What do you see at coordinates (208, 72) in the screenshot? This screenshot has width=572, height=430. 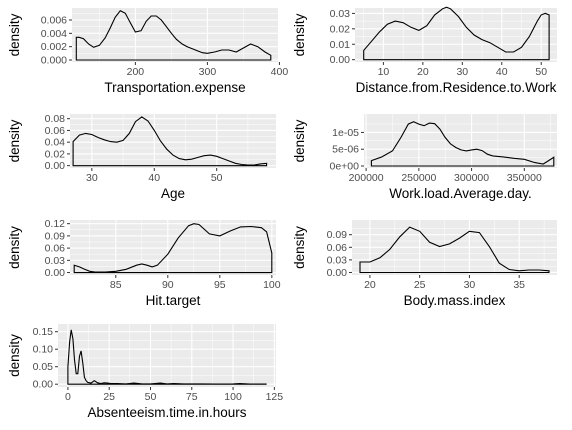 I see `x-tick-label: 300` at bounding box center [208, 72].